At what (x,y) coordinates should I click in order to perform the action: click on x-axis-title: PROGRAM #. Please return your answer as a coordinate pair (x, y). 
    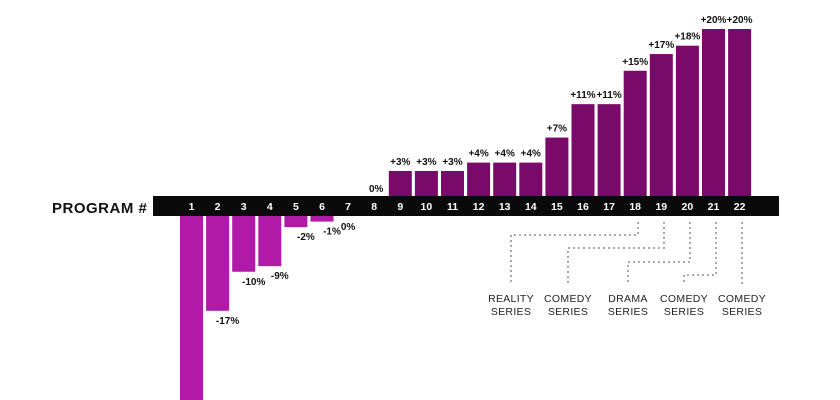
    Looking at the image, I should click on (100, 208).